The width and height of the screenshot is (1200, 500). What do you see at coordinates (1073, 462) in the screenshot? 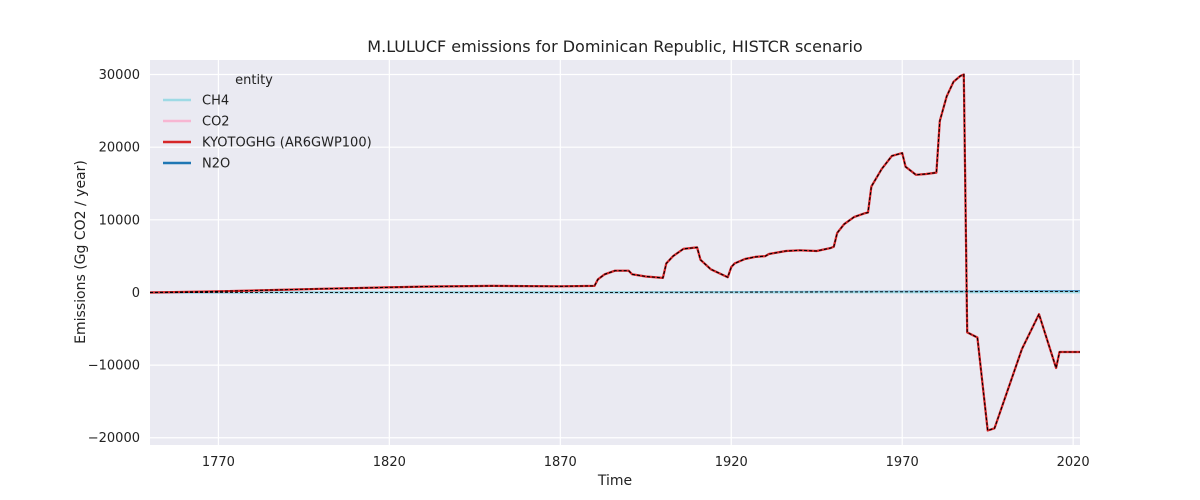
I see `x-tick-label: 2020` at bounding box center [1073, 462].